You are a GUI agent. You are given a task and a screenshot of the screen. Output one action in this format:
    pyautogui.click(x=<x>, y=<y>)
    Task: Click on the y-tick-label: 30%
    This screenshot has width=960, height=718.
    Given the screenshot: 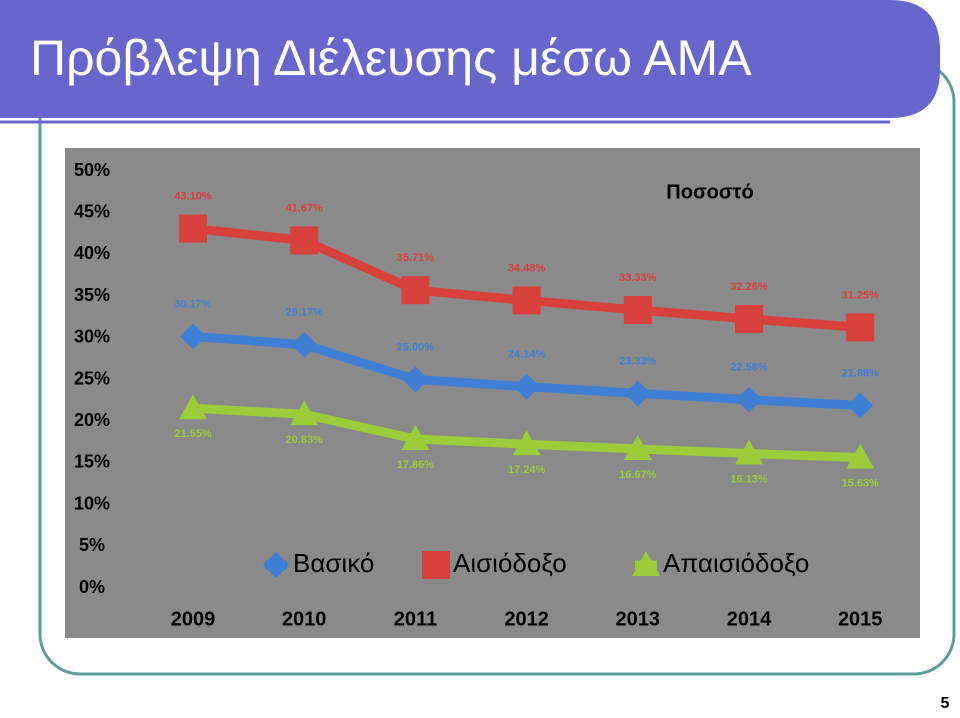 What is the action you would take?
    pyautogui.click(x=92, y=337)
    